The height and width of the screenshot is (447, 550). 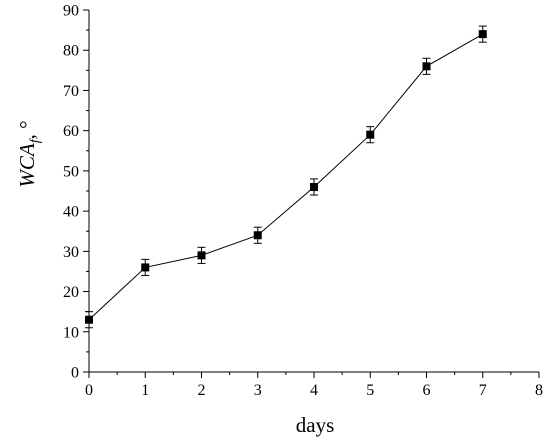 I want to click on y-tick-label: 30, so click(x=71, y=252).